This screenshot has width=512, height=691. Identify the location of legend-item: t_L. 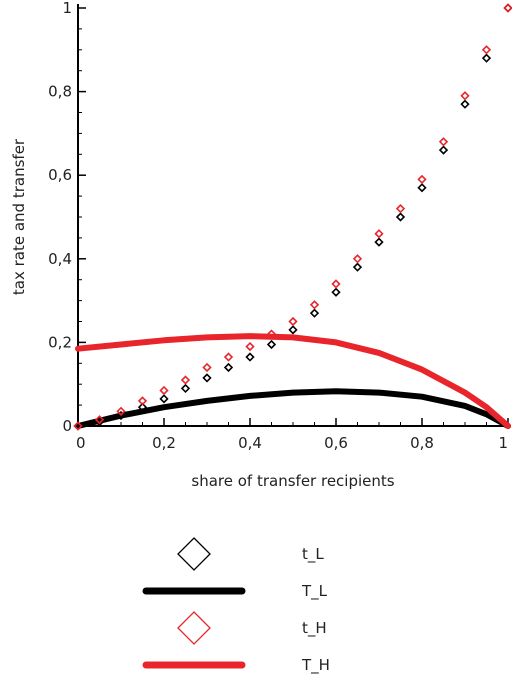
(250, 554).